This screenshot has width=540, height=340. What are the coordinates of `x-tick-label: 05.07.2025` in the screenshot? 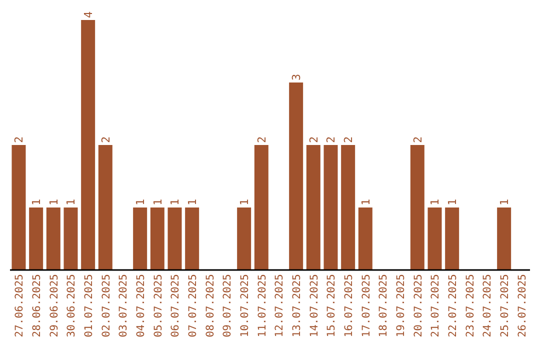 It's located at (158, 306).